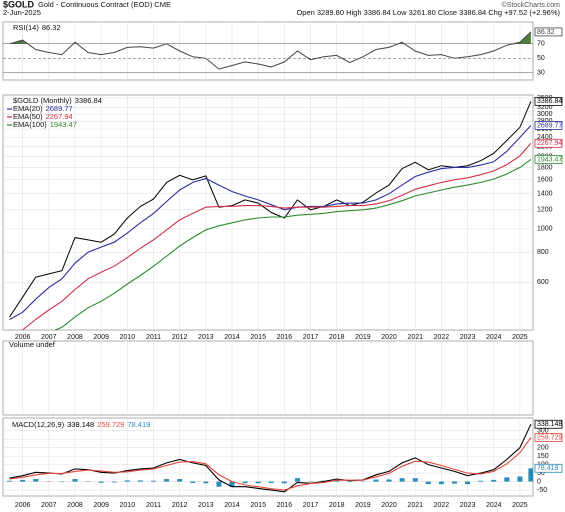 The height and width of the screenshot is (512, 565). What do you see at coordinates (442, 505) in the screenshot?
I see `x-tick-label: 2022` at bounding box center [442, 505].